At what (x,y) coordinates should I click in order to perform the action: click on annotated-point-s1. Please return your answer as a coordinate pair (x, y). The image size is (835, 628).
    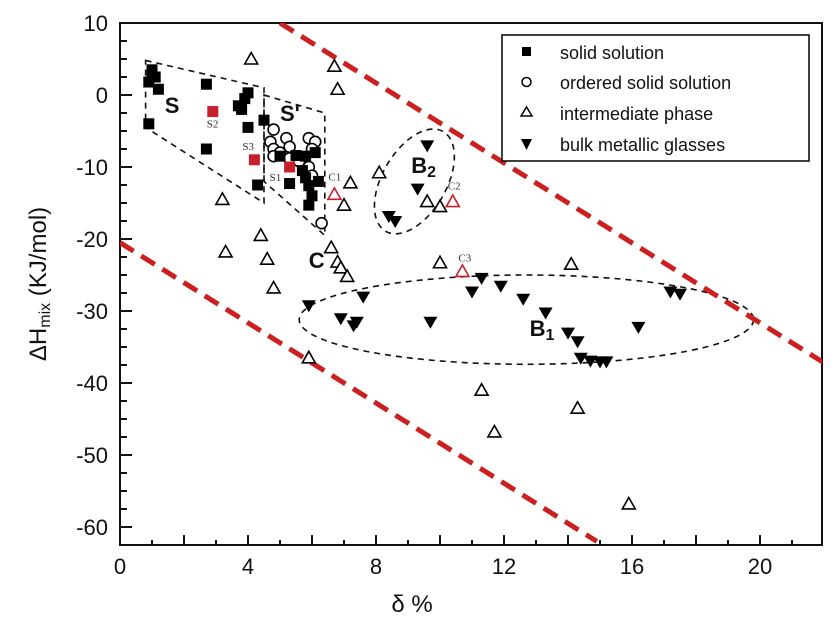
    Looking at the image, I should click on (290, 167).